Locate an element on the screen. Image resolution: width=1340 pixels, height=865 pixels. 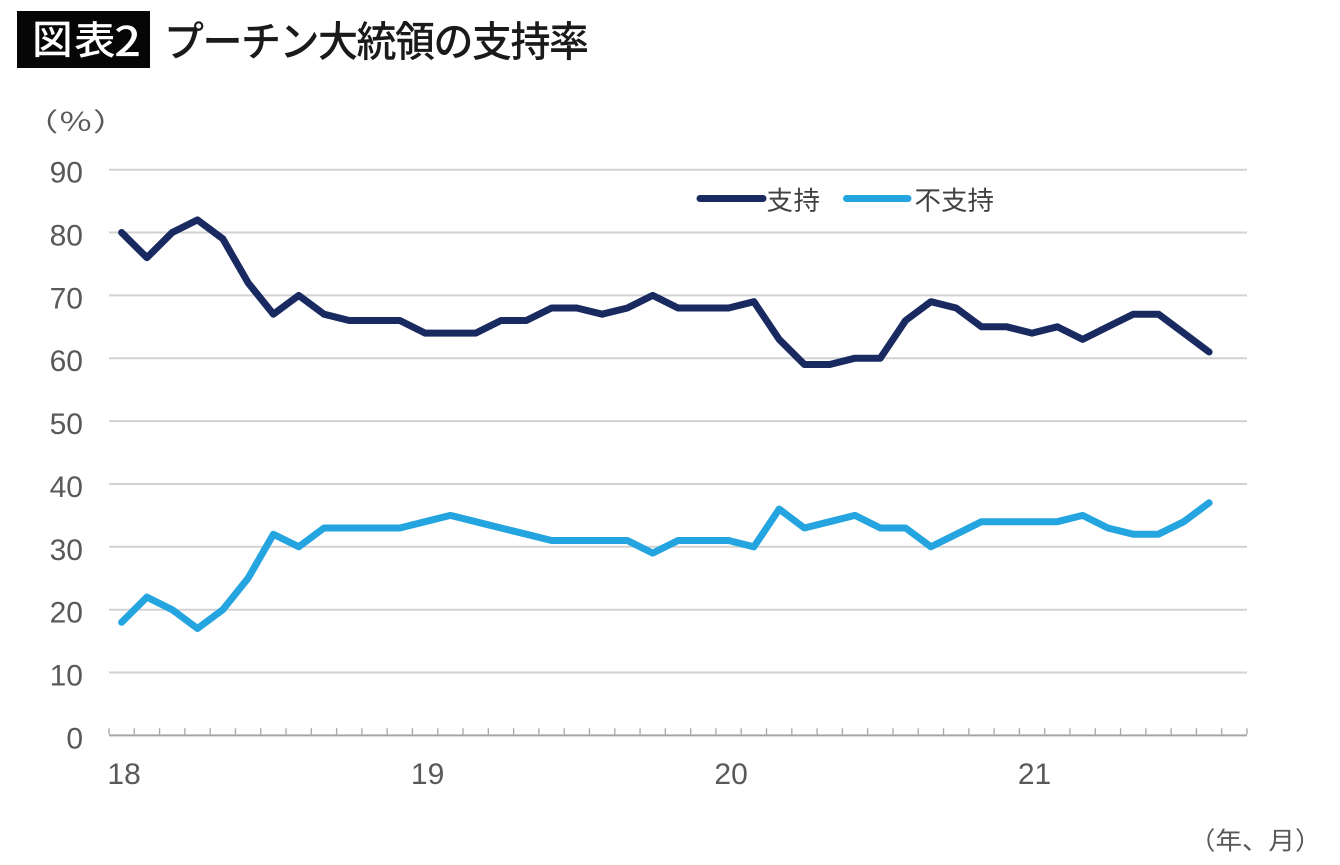
svg-text: 70 is located at coordinates (66, 298).